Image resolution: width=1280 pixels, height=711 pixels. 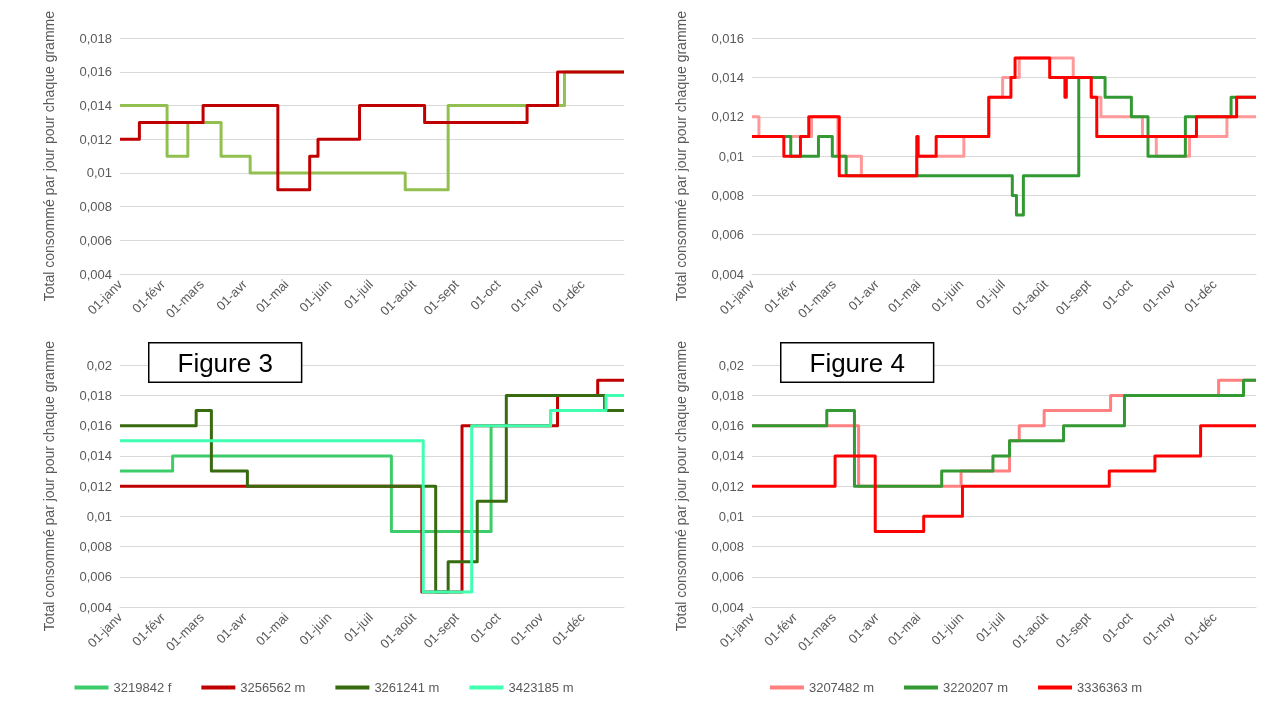 I want to click on legend-label: 3220207 m, so click(x=975, y=687).